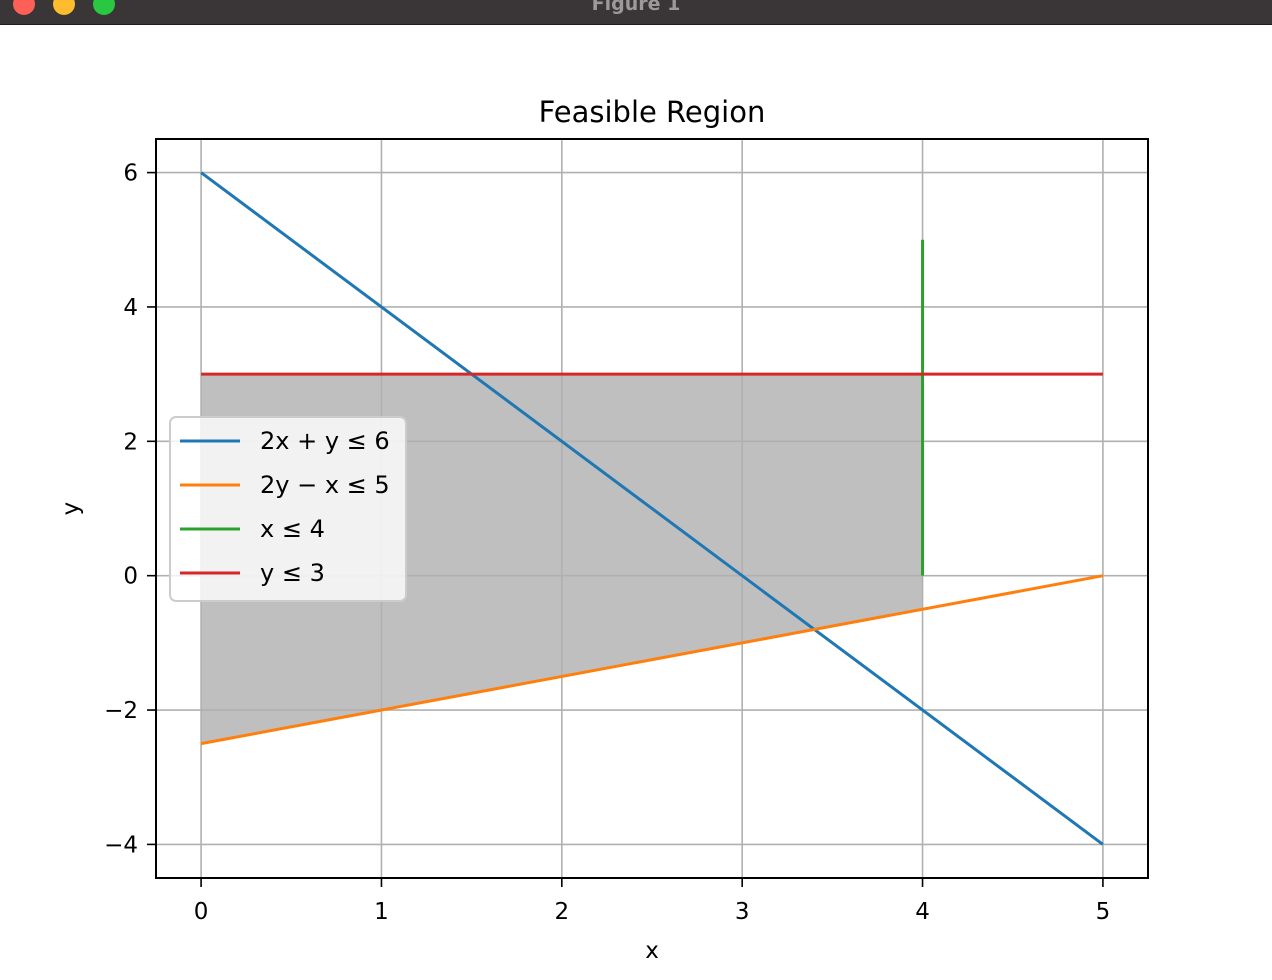 Image resolution: width=1272 pixels, height=980 pixels. I want to click on x-tick-label: 3, so click(742, 912).